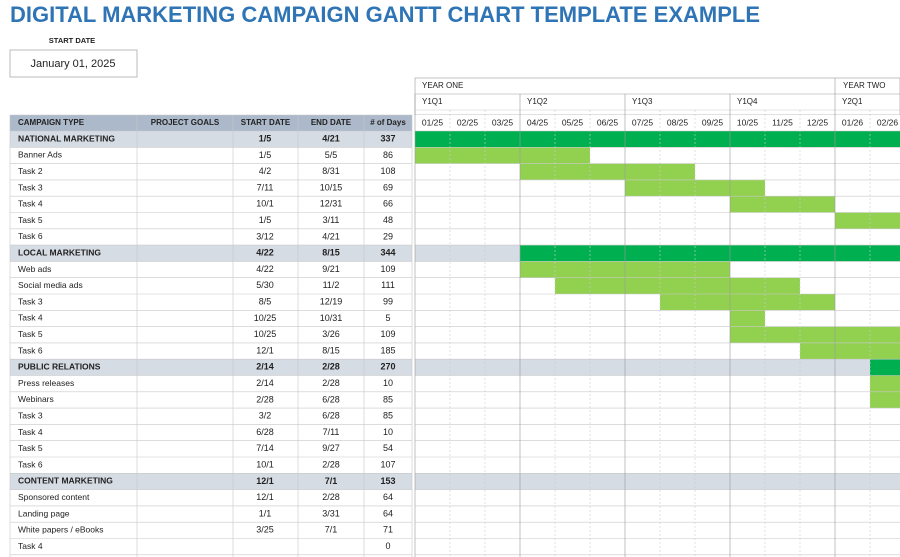 This screenshot has height=557, width=900. What do you see at coordinates (265, 416) in the screenshot?
I see `start-date: 3/2` at bounding box center [265, 416].